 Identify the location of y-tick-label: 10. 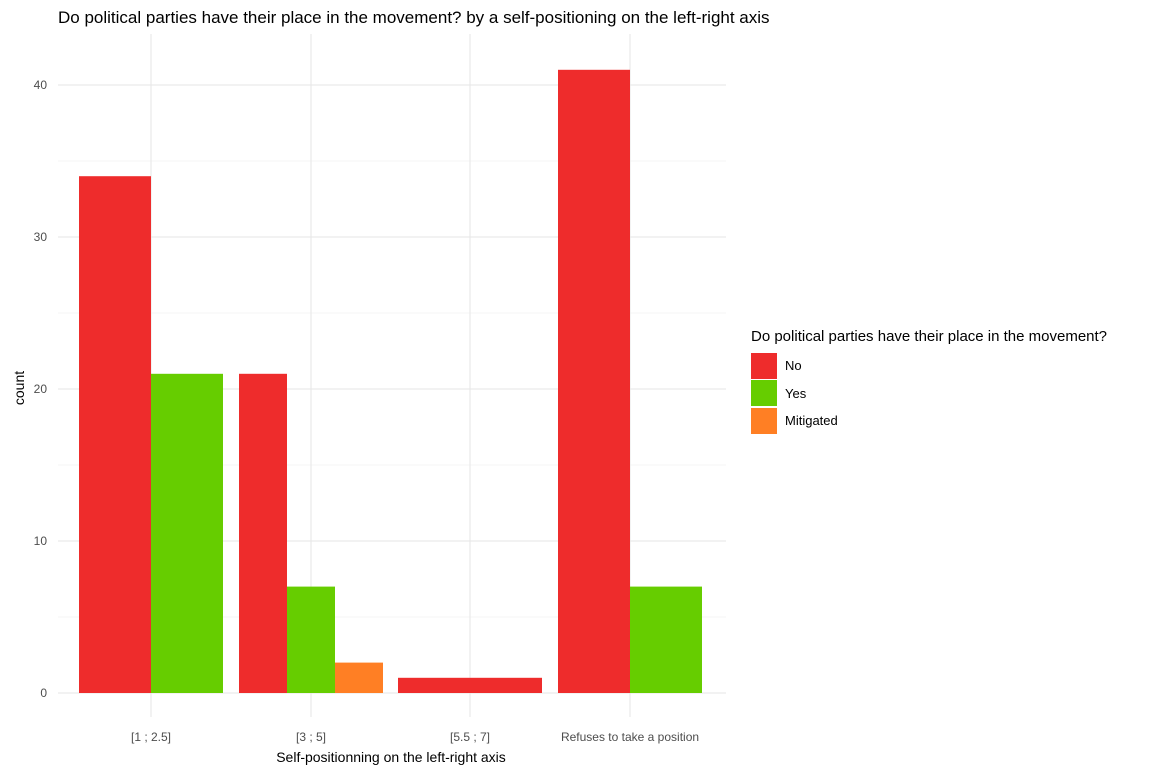
(41, 541).